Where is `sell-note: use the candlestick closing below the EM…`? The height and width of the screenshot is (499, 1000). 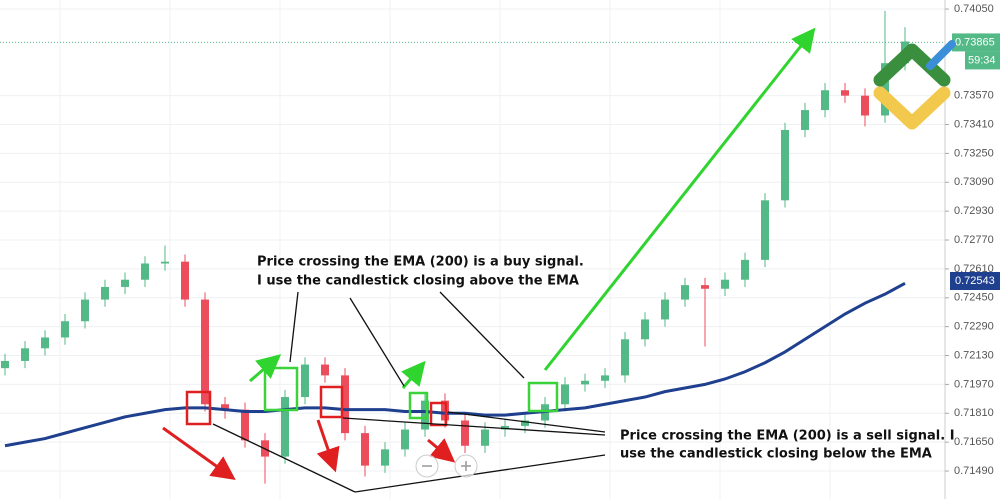 sell-note: use the candlestick closing below the EM… is located at coordinates (776, 454).